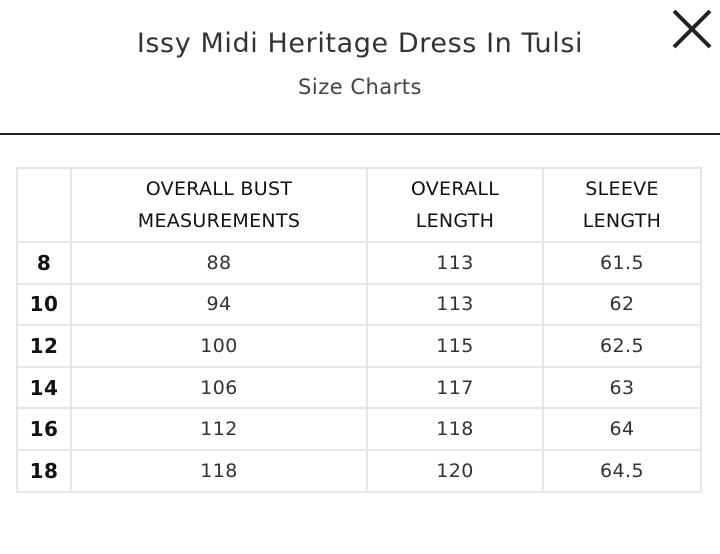 The height and width of the screenshot is (554, 720). Describe the element at coordinates (622, 304) in the screenshot. I see `sleeve-cell: 62` at that location.